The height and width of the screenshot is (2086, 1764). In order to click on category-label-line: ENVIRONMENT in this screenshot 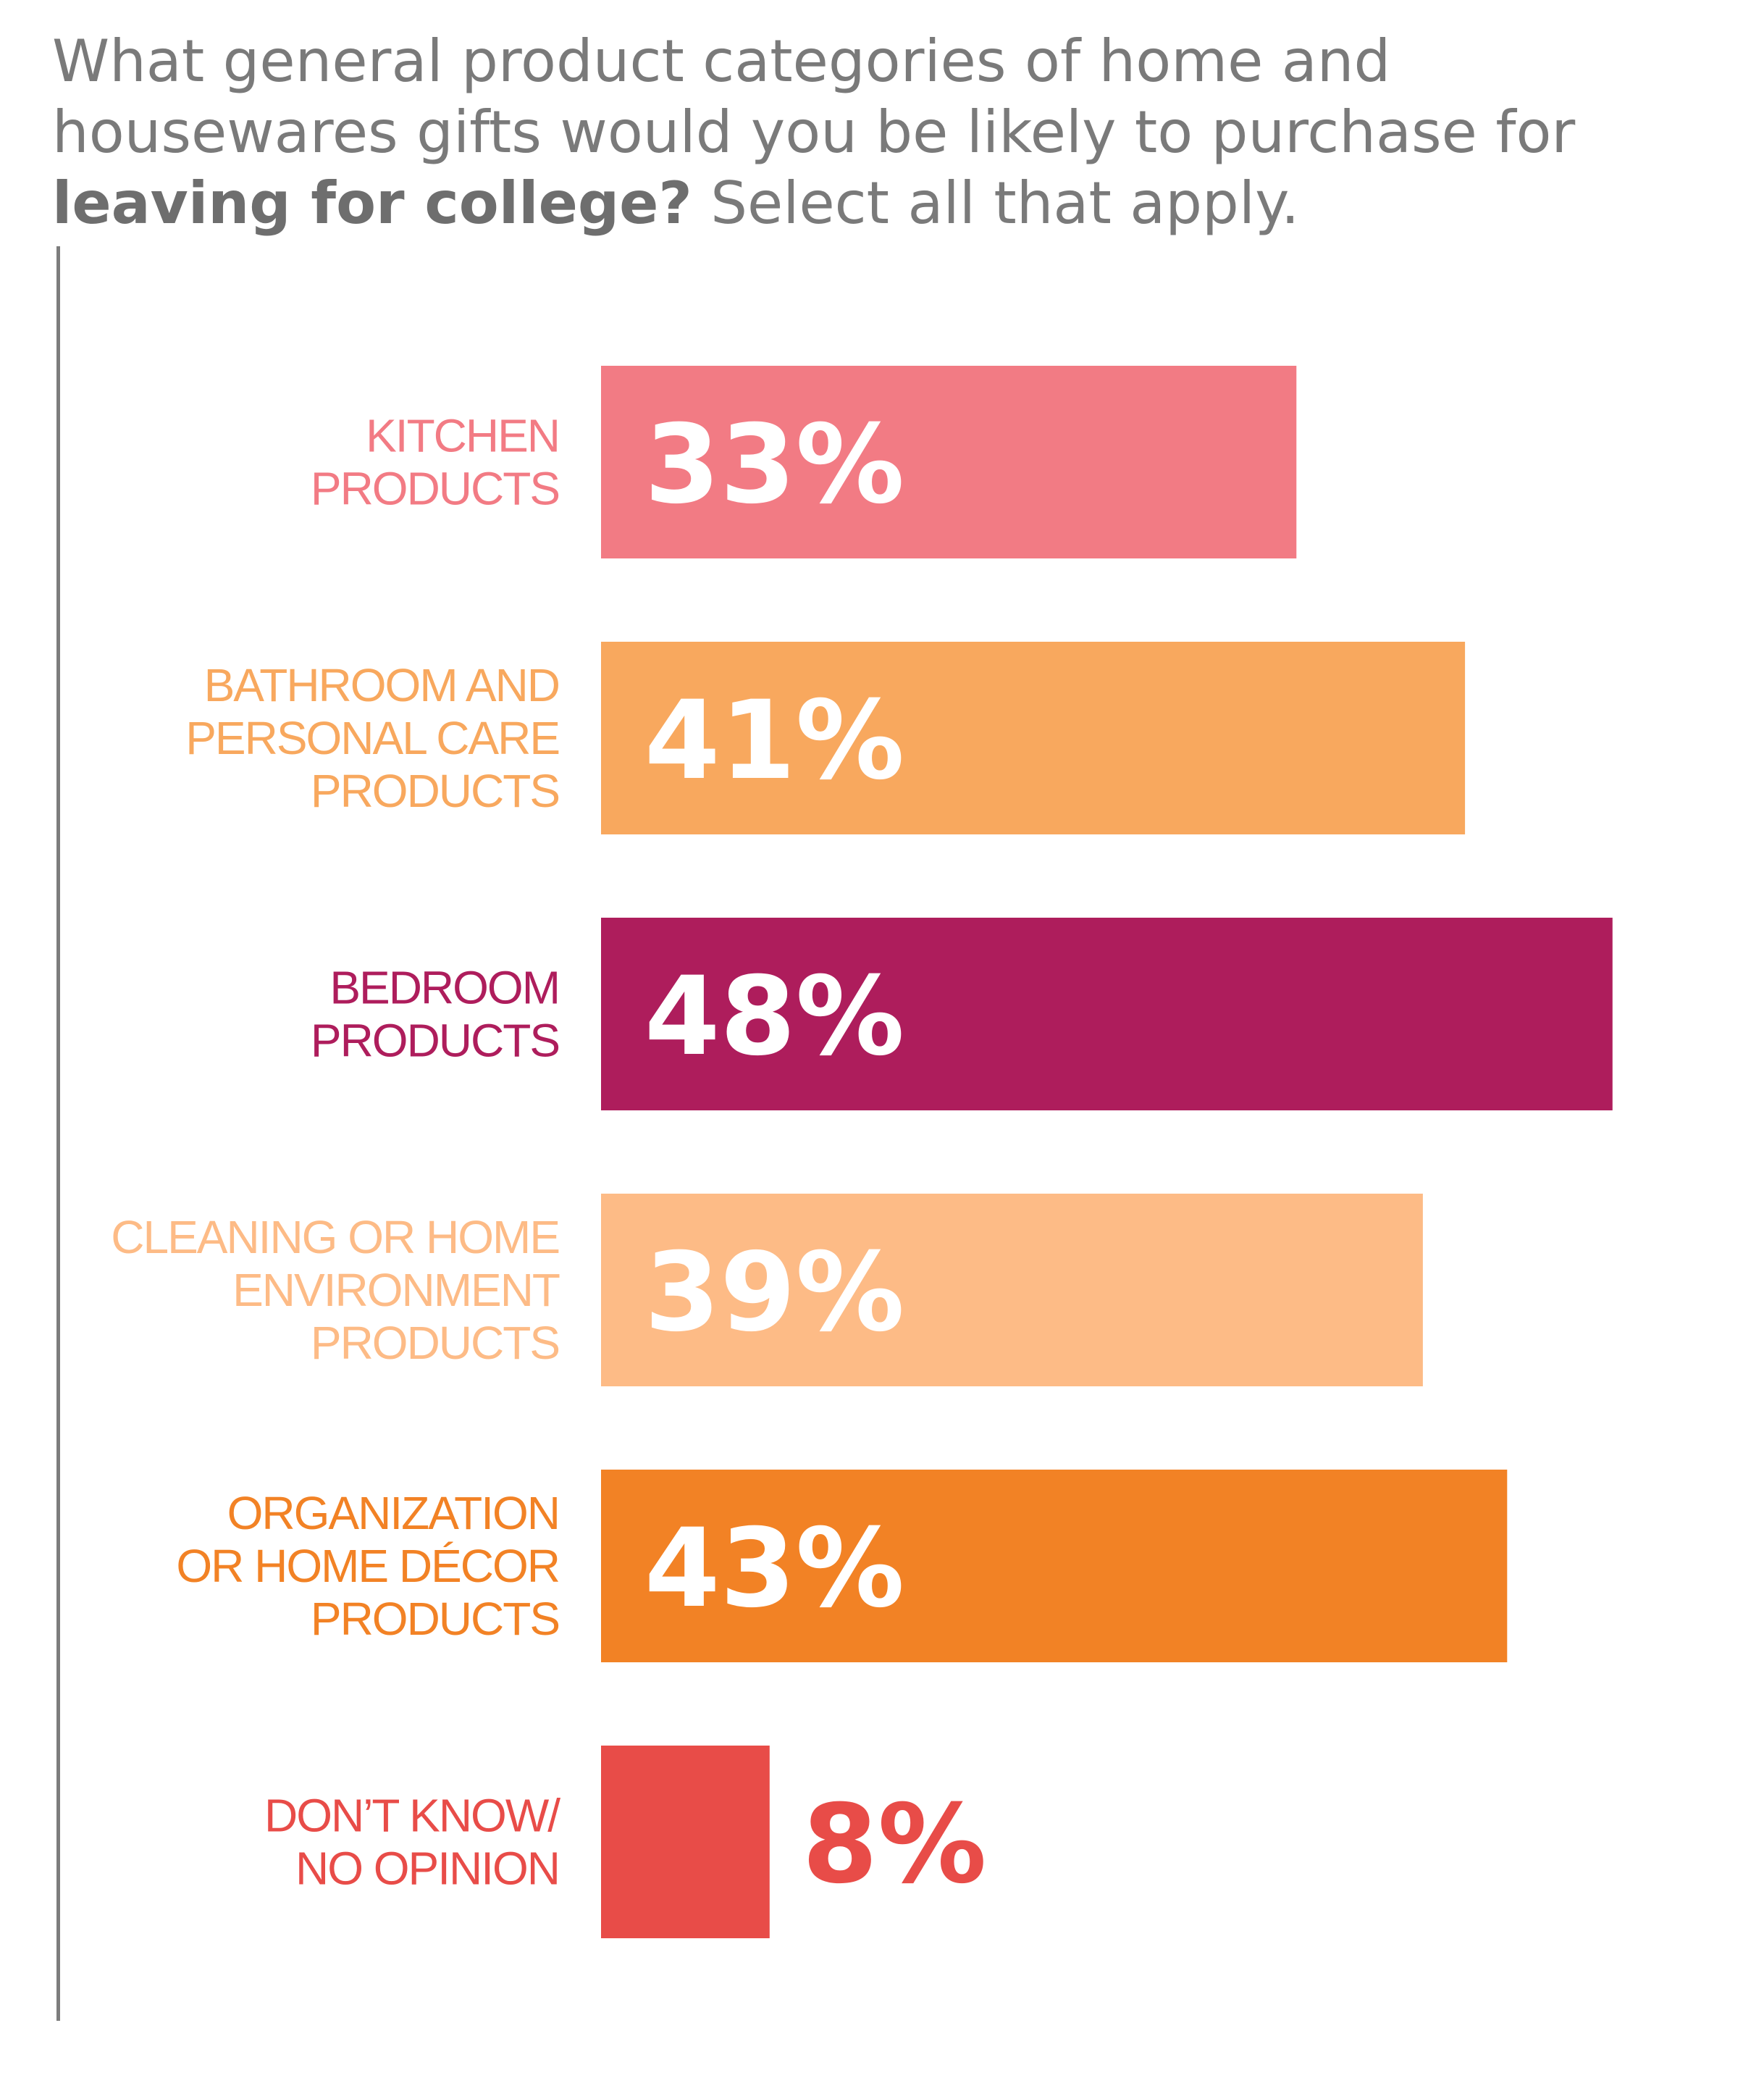, I will do `click(396, 1290)`.